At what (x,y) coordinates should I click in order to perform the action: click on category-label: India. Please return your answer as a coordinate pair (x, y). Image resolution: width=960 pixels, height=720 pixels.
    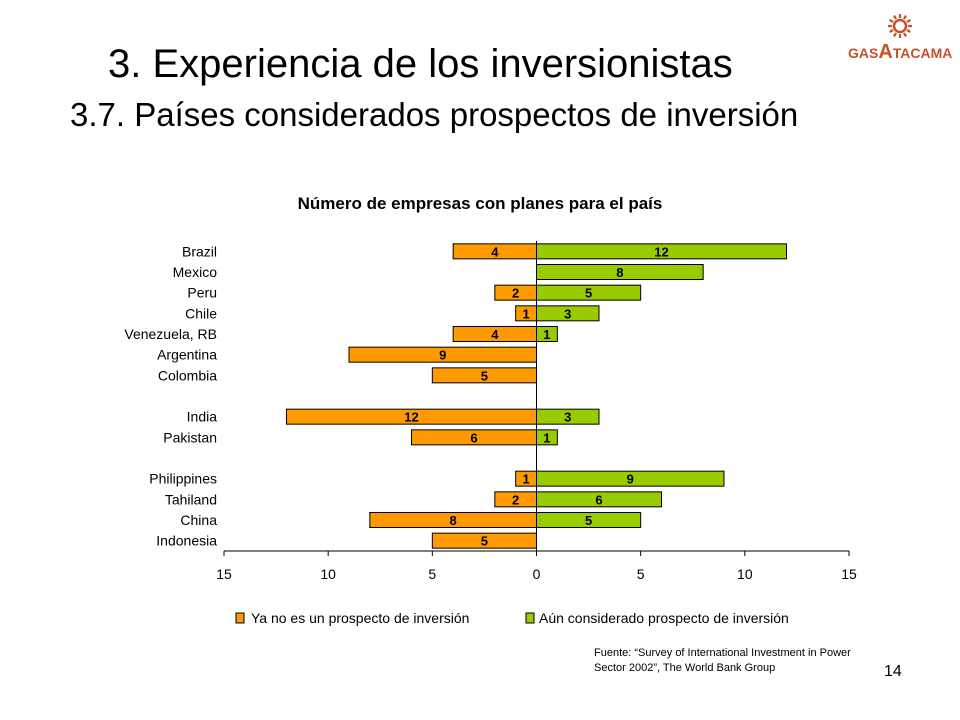
    Looking at the image, I should click on (202, 417).